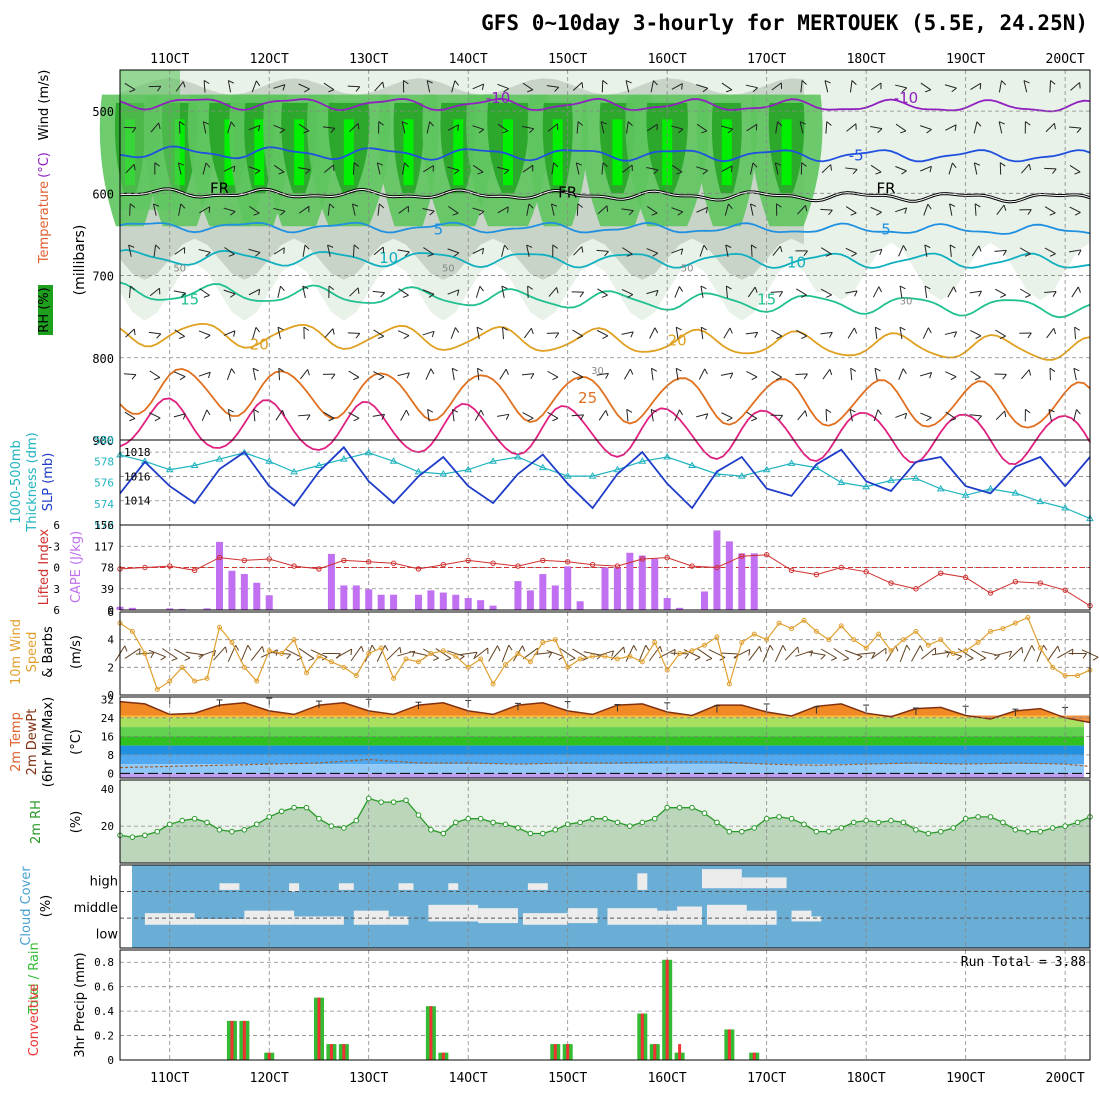 This screenshot has width=1100, height=1100. Describe the element at coordinates (1065, 1078) in the screenshot. I see `x-tick-label-bottom: 20OCT` at that location.